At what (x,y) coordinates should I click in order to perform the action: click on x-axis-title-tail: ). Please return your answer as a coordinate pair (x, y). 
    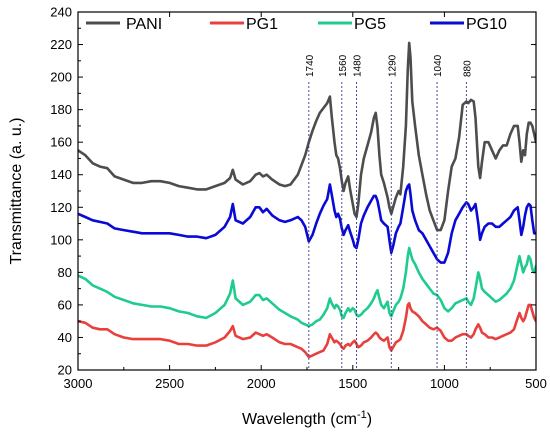
    Looking at the image, I should click on (369, 419).